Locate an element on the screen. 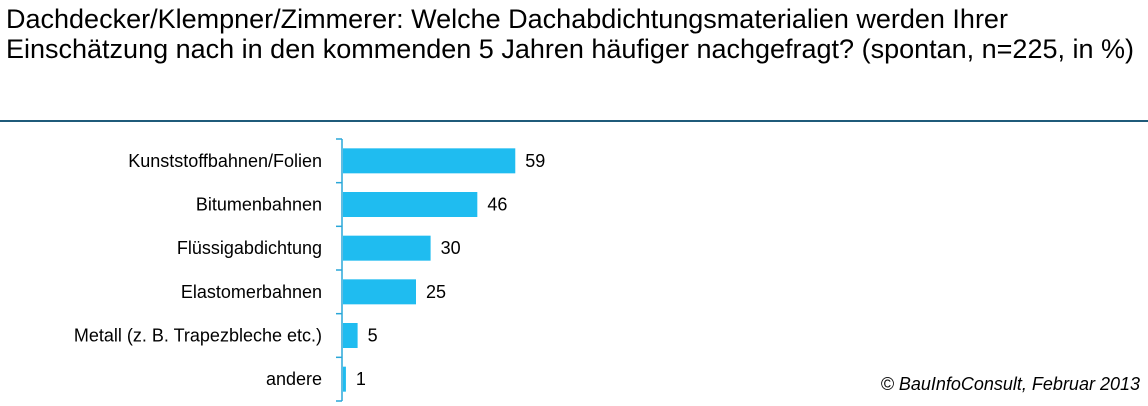 Image resolution: width=1148 pixels, height=406 pixels. data-label: 25 is located at coordinates (436, 292).